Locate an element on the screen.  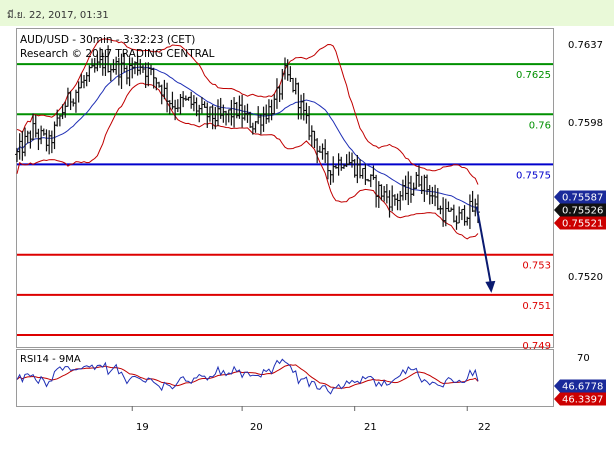
price-tag-bollinger-bg is located at coordinates (580, 223).